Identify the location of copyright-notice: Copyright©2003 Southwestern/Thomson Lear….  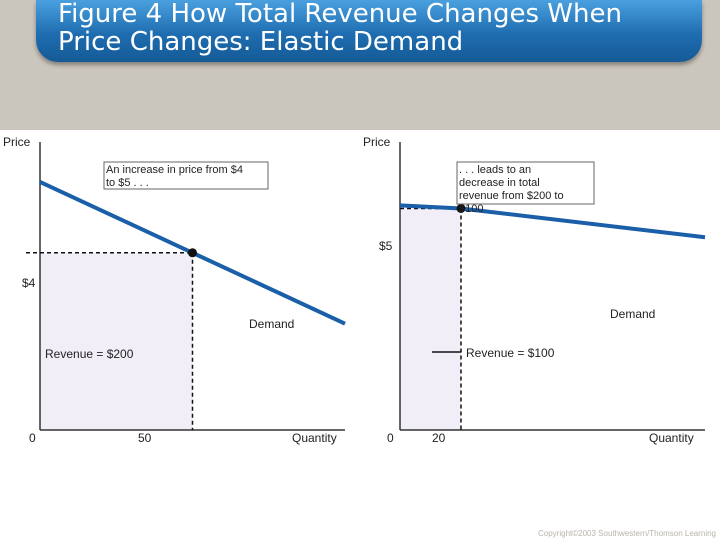
(627, 533).